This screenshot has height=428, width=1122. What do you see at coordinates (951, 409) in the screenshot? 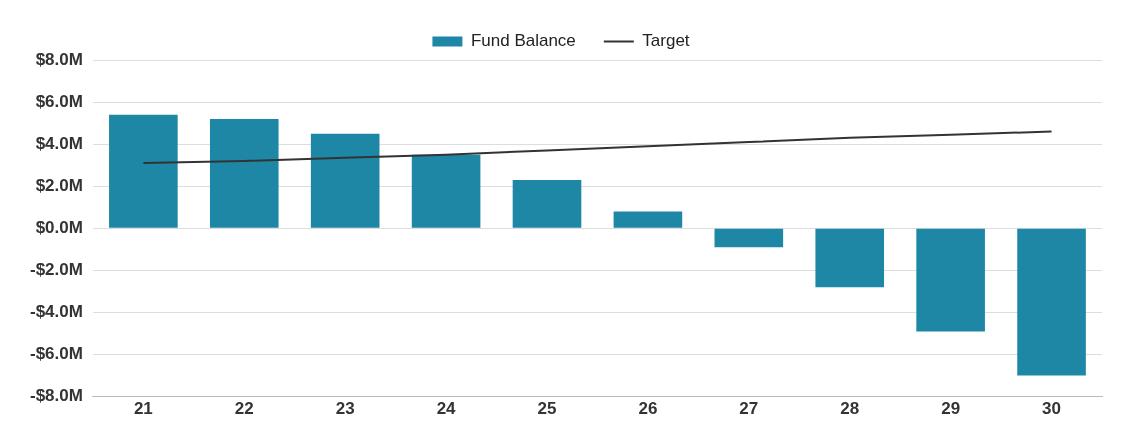
I see `x-tick-label: 29` at bounding box center [951, 409].